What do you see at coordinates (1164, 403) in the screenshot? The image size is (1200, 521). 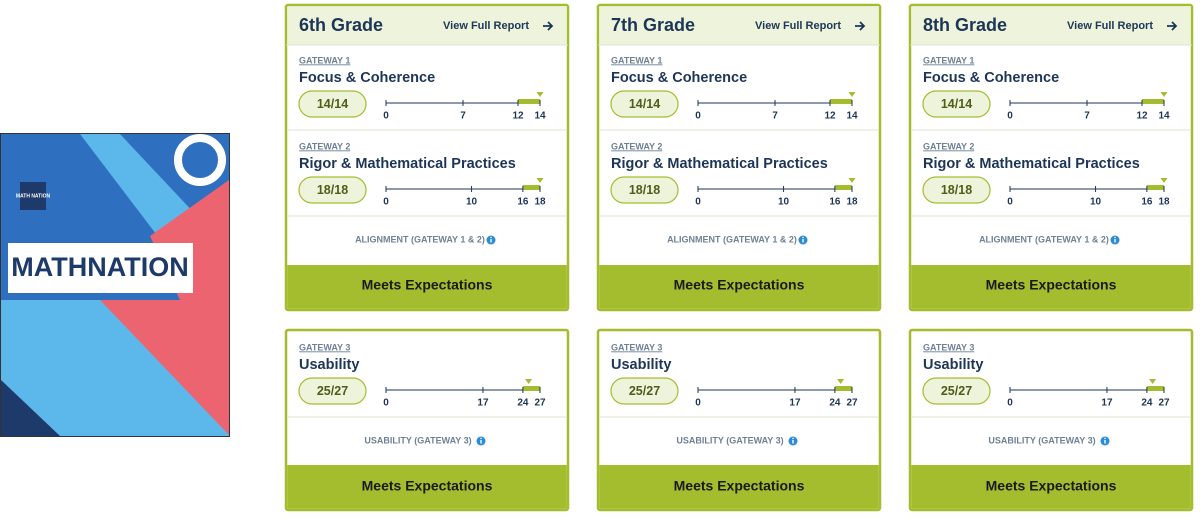 I see `gauge-tick-label: 27` at bounding box center [1164, 403].